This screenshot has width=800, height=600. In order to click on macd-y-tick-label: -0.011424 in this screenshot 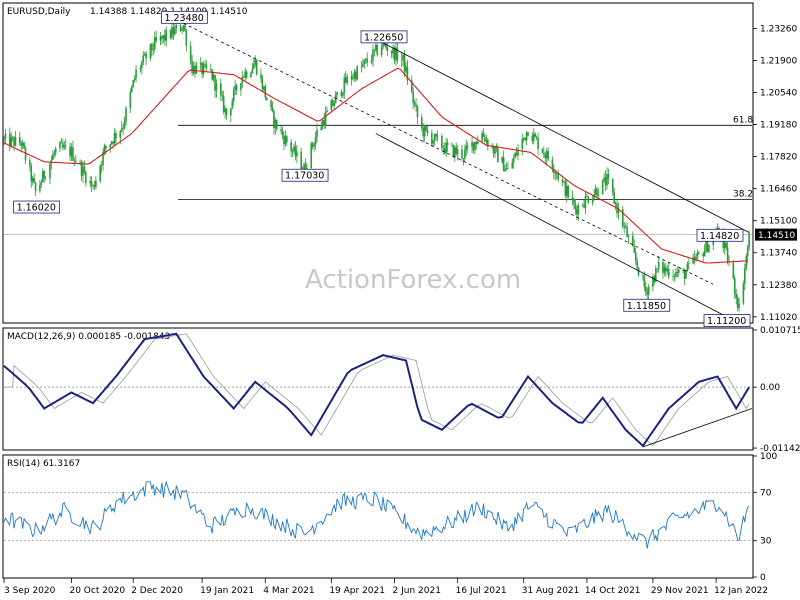, I will do `click(780, 449)`.